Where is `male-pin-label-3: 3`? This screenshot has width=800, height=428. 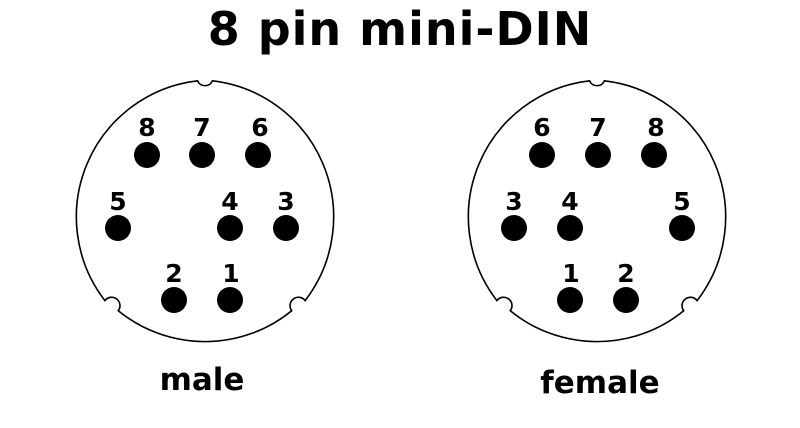
male-pin-label-3: 3 is located at coordinates (285, 201).